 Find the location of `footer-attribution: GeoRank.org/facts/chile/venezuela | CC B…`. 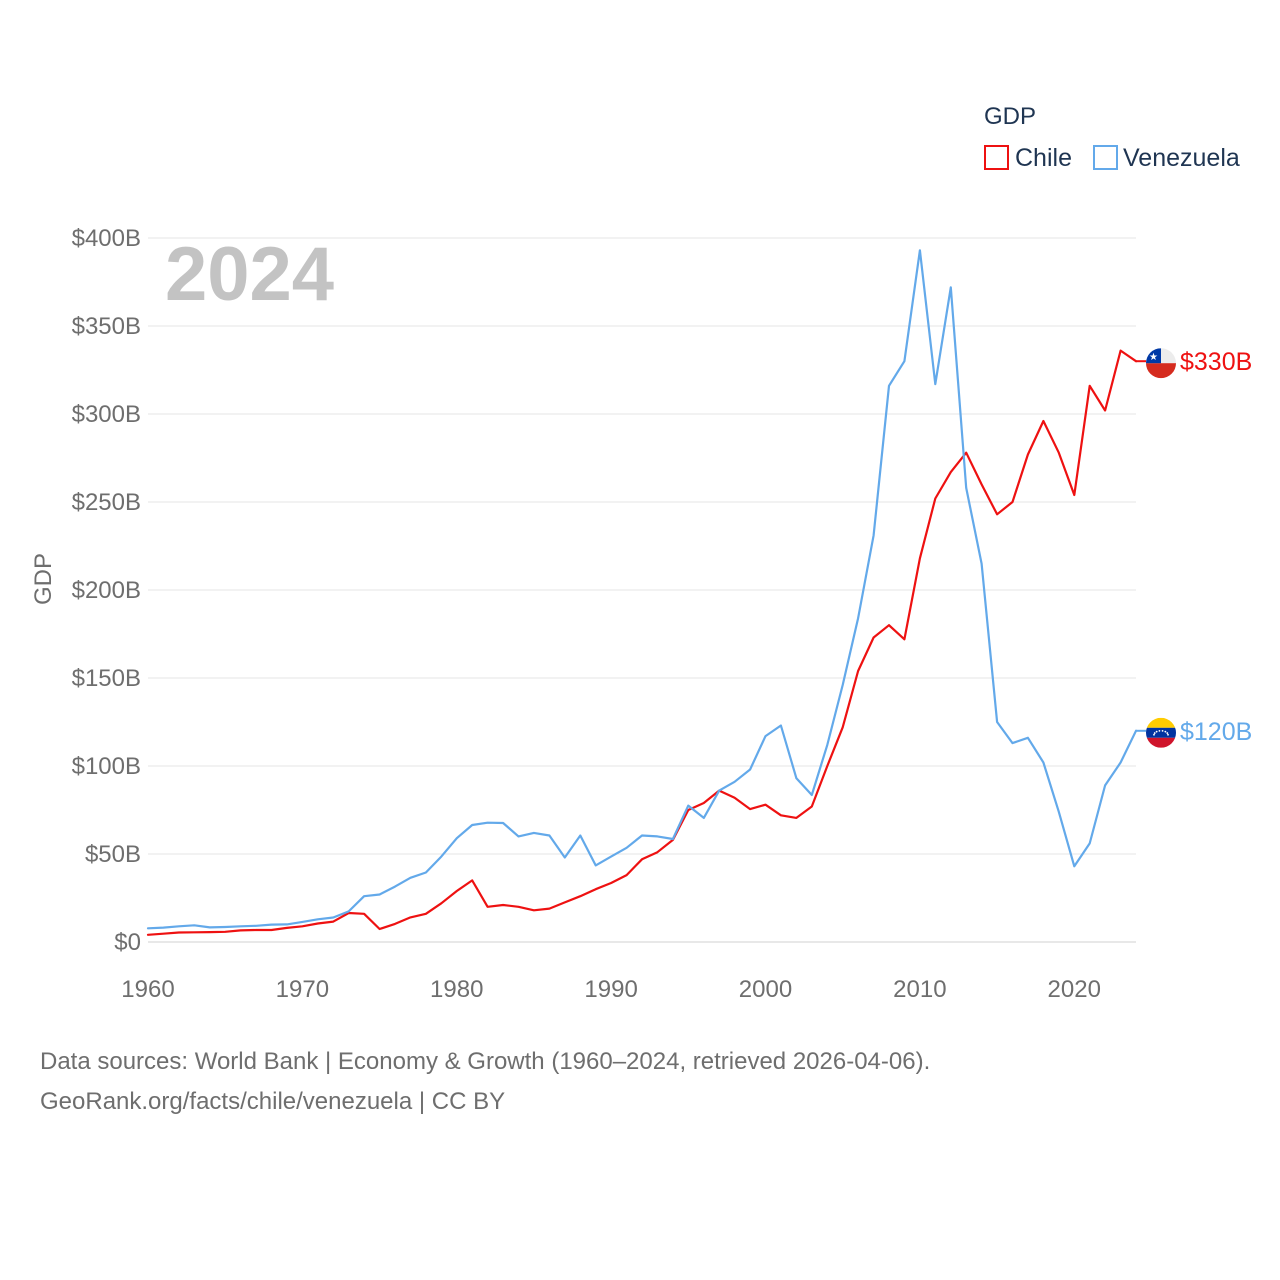

footer-attribution: GeoRank.org/facts/chile/venezuela | CC B… is located at coordinates (273, 1101).